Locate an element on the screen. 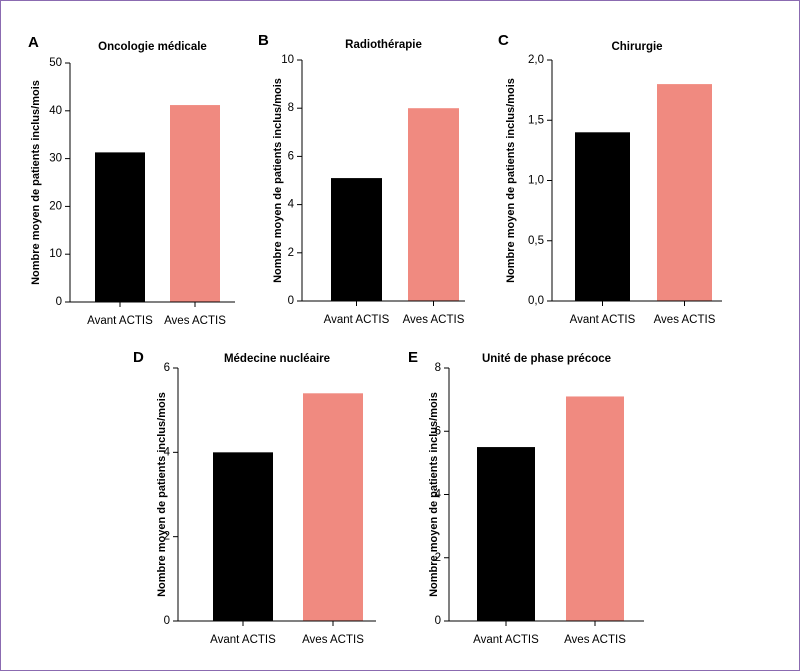 This screenshot has height=671, width=800. y-tick-label: 0,0 is located at coordinates (536, 301).